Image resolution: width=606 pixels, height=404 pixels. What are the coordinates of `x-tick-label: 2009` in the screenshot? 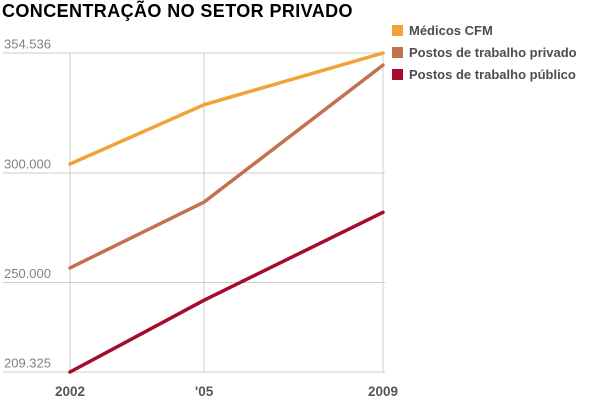 It's located at (383, 391).